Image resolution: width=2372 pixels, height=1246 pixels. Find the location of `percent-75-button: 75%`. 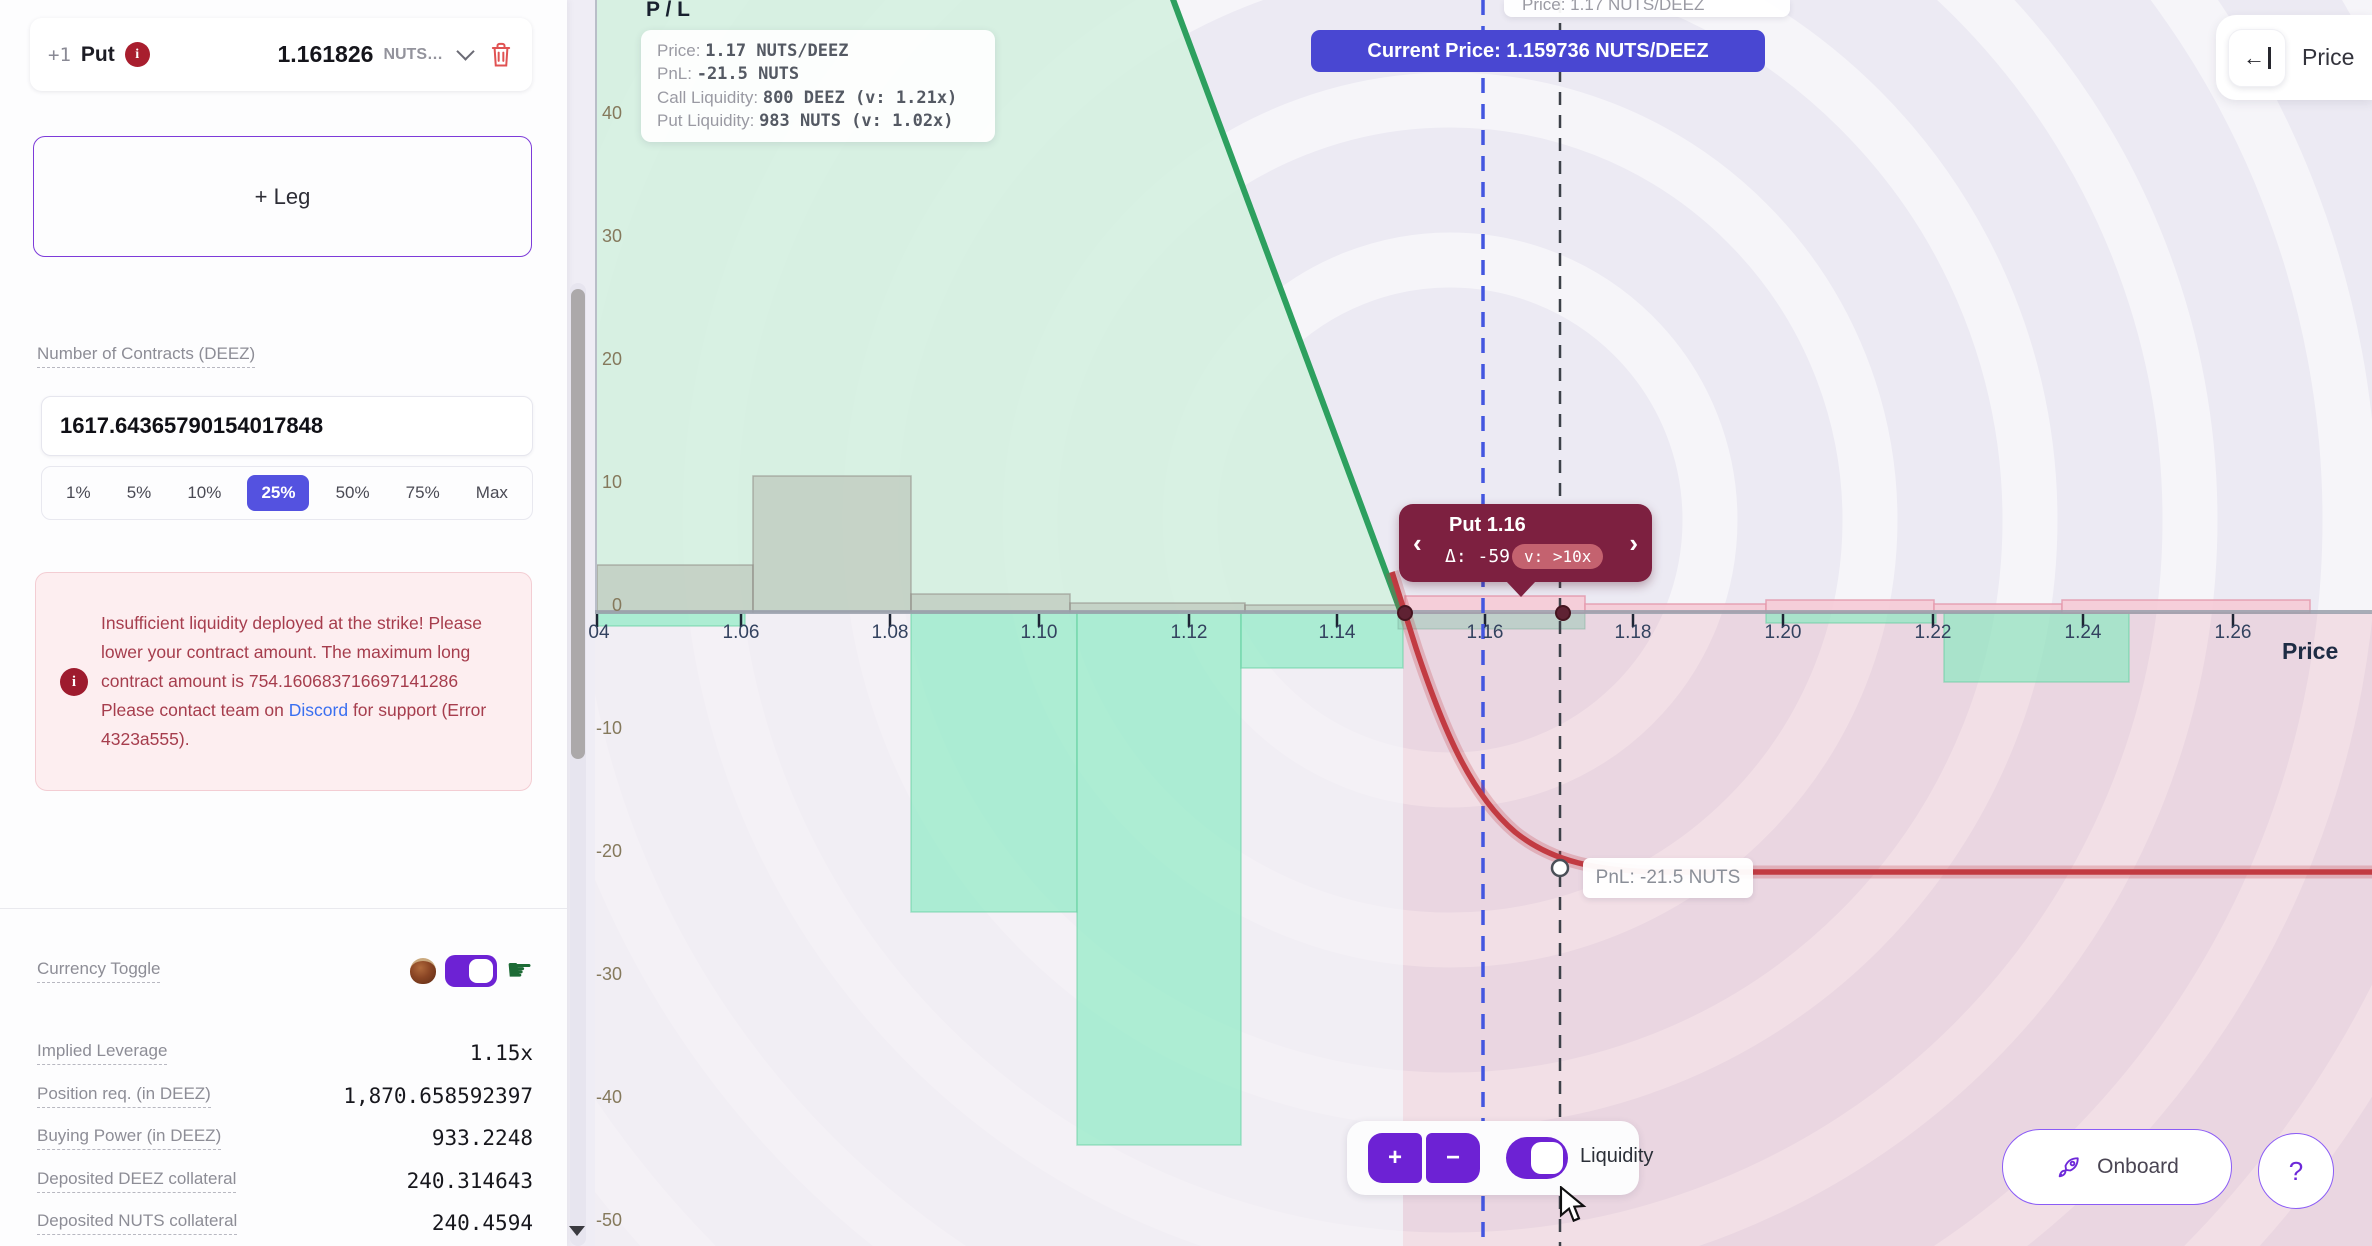

percent-75-button: 75% is located at coordinates (423, 493).